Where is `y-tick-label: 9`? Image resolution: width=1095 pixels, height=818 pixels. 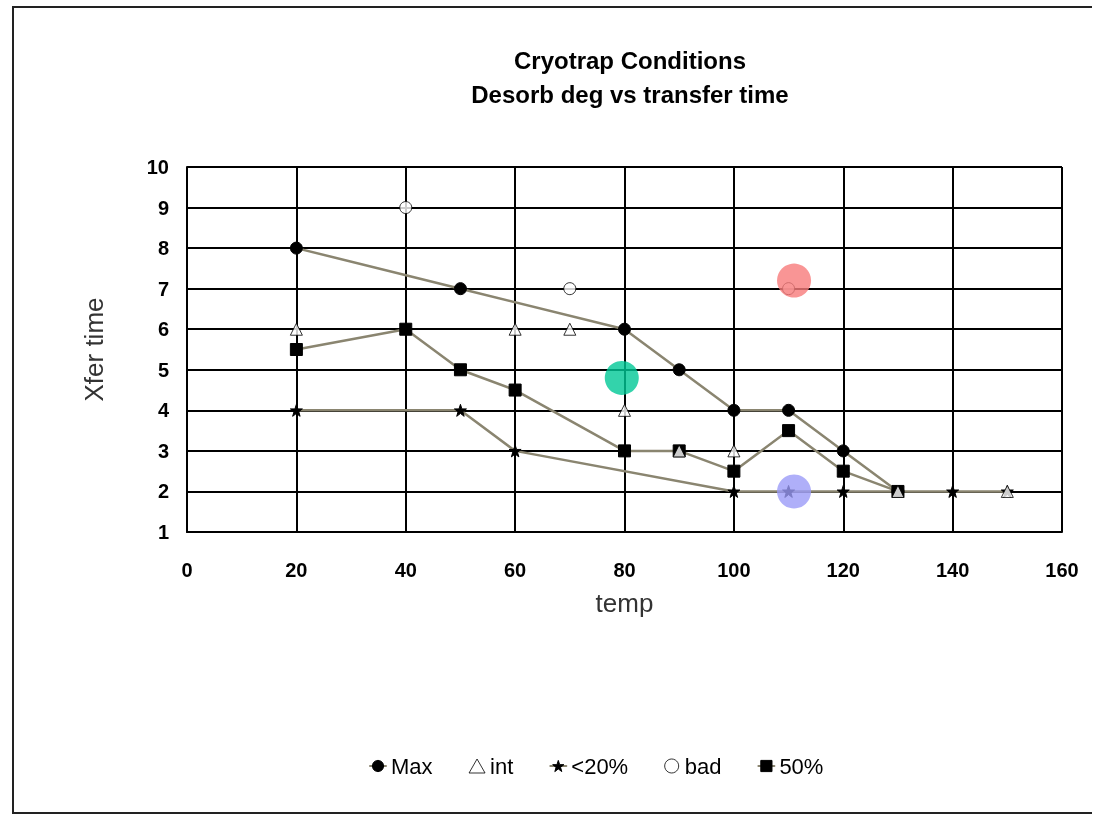 y-tick-label: 9 is located at coordinates (163, 207).